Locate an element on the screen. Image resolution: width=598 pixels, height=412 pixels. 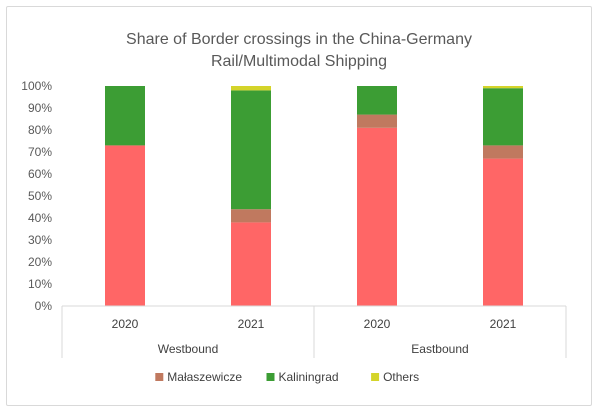
y-axis: 0% 10% 20% 30% 40% 50% 60% 70% 80% 90% 100% is located at coordinates (36, 196).